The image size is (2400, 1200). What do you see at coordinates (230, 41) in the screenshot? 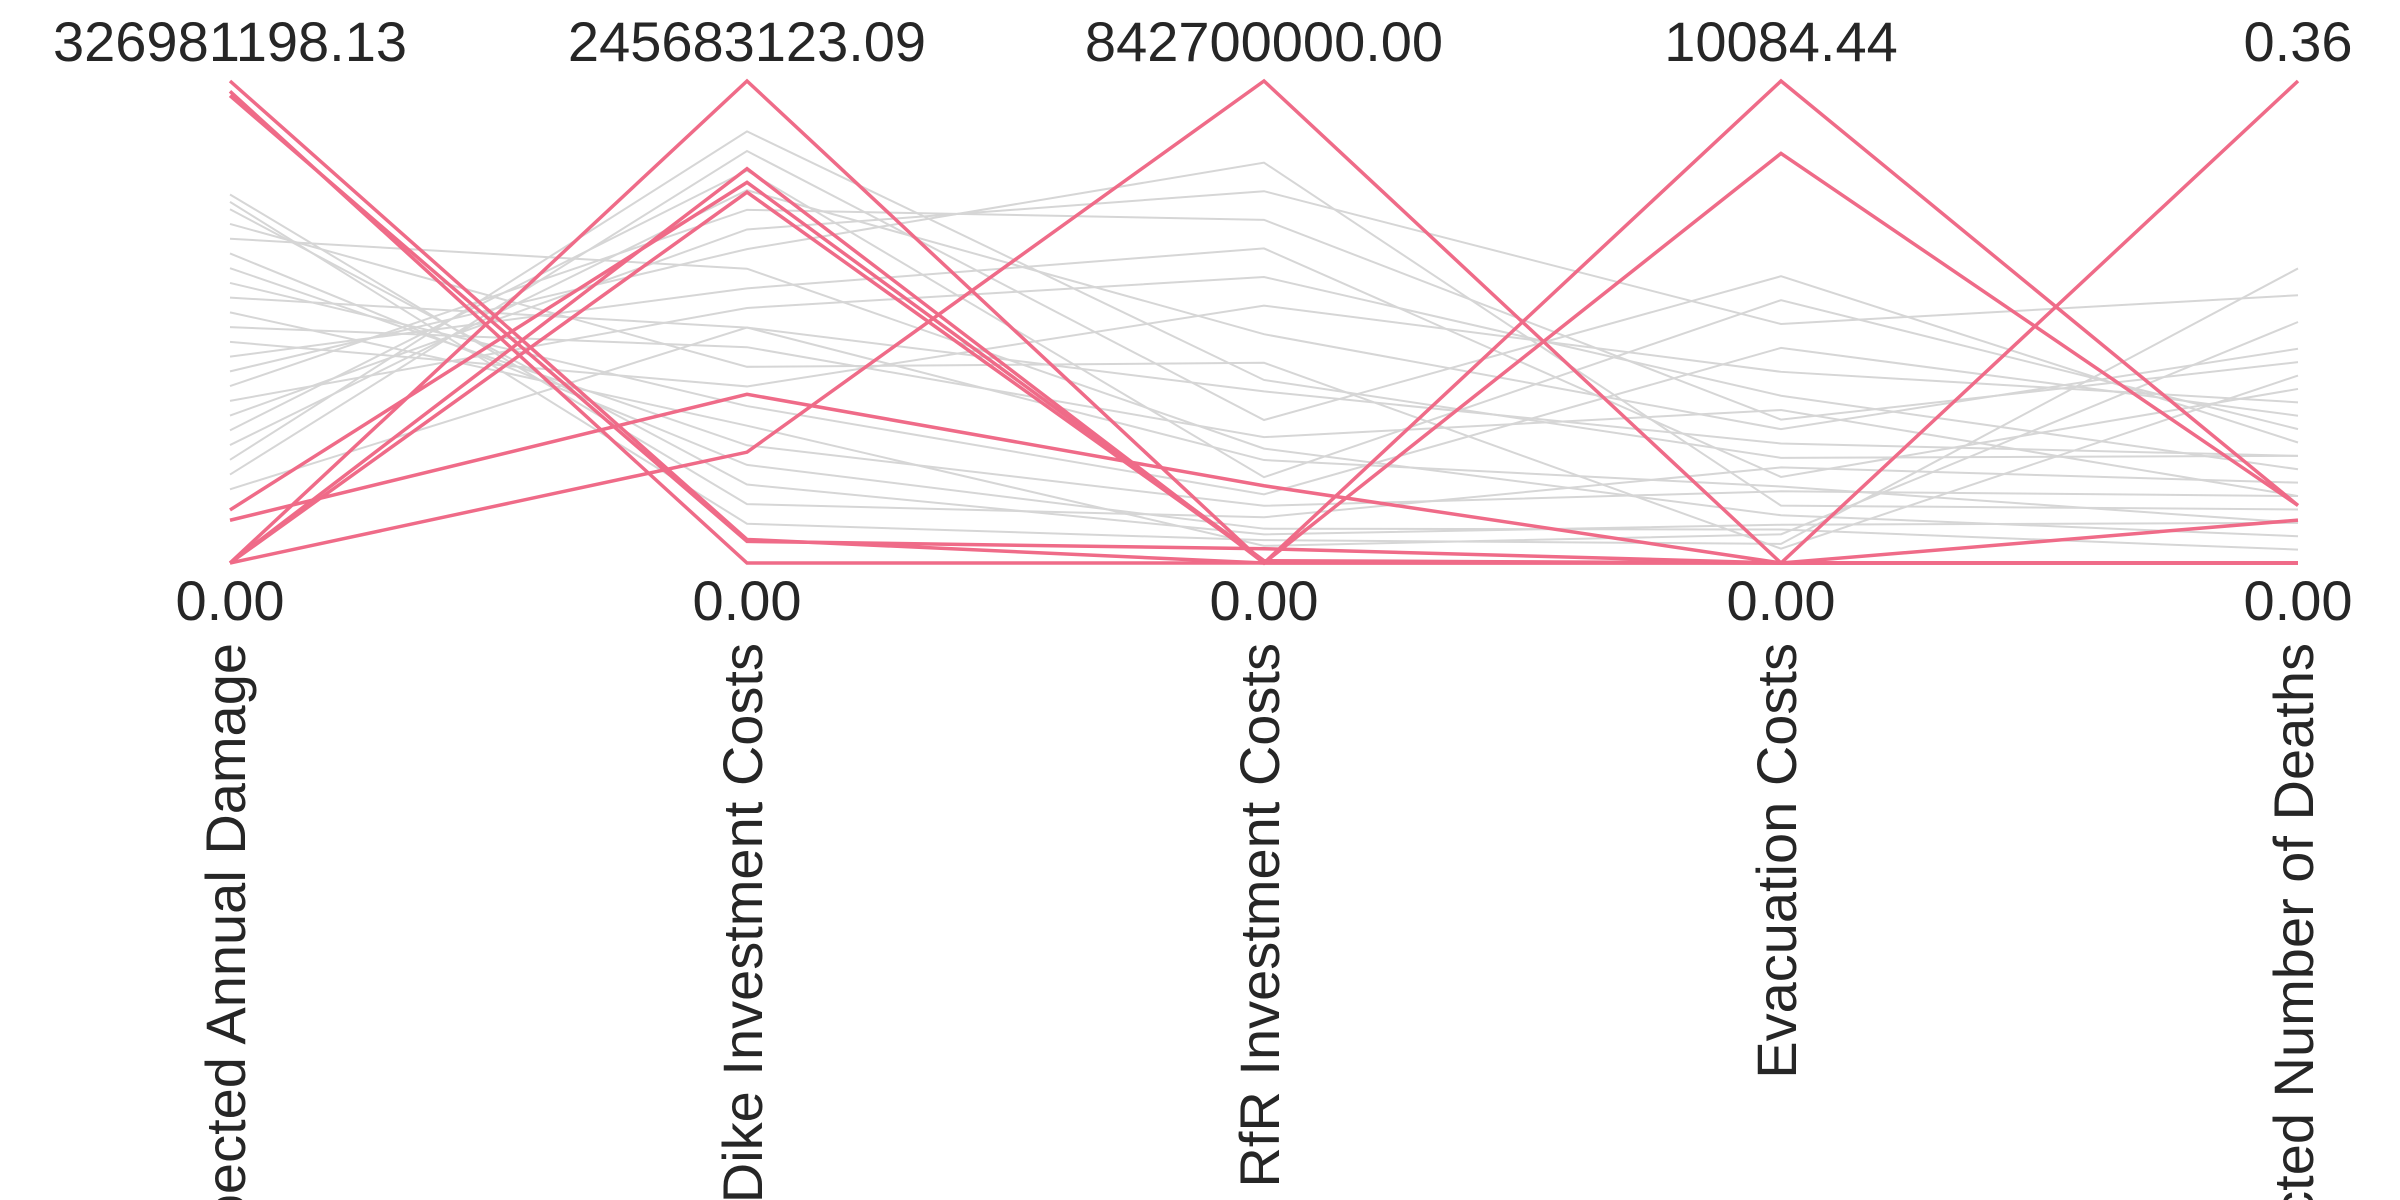
I see `tick-label: 326981198.13` at bounding box center [230, 41].